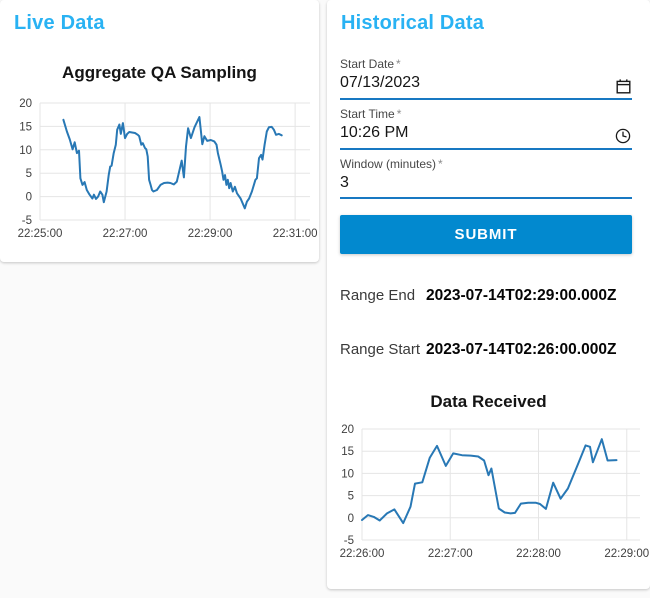 The image size is (650, 598). Describe the element at coordinates (380, 82) in the screenshot. I see `start-date-input: 07/13/2023` at that location.